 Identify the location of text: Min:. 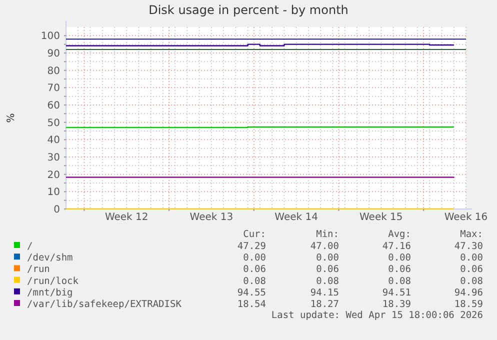
(327, 234).